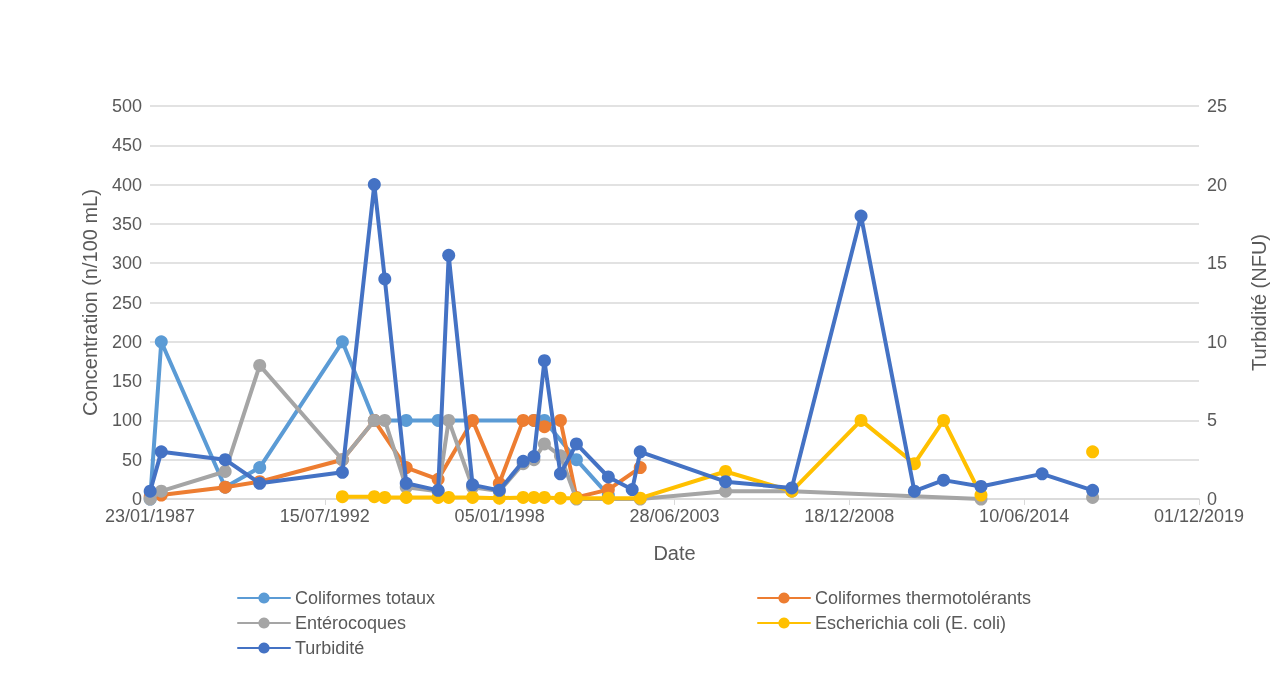 This screenshot has height=677, width=1277. Describe the element at coordinates (849, 516) in the screenshot. I see `x-tick-label: 18/12/2008` at that location.